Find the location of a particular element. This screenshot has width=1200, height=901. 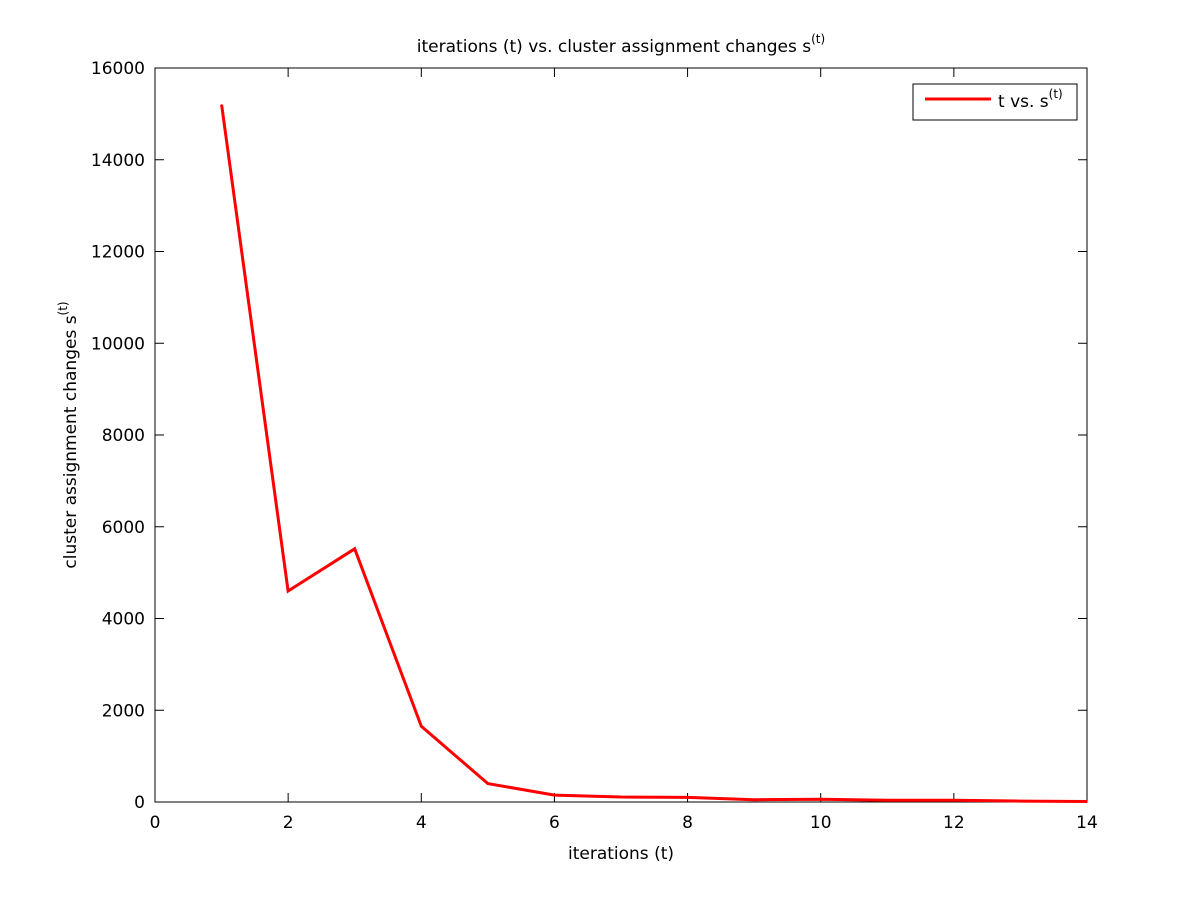

y-tick-label: 0 is located at coordinates (139, 803).